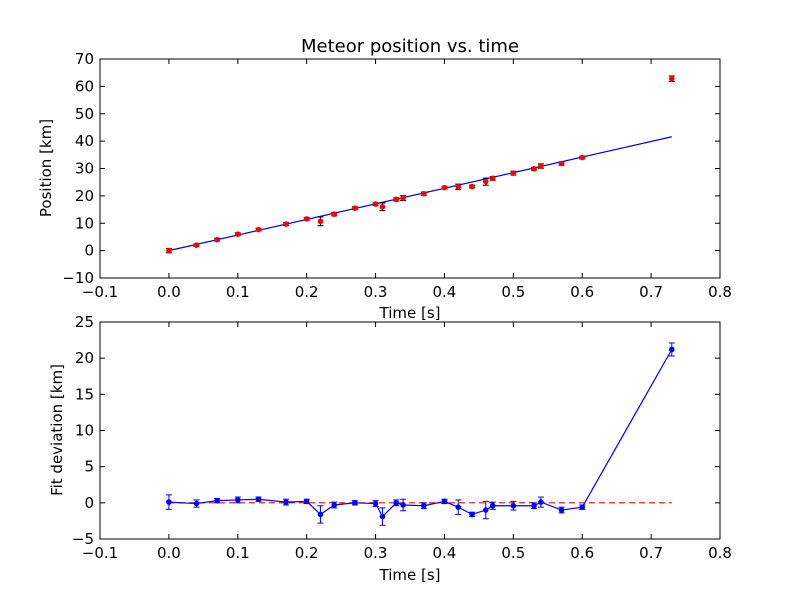  What do you see at coordinates (84, 141) in the screenshot?
I see `y-tick-label: 40` at bounding box center [84, 141].